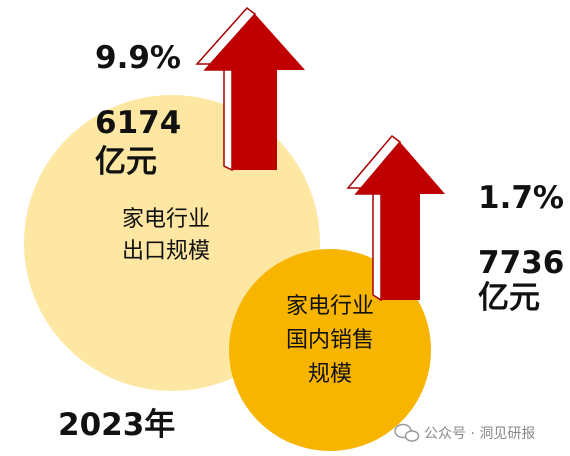 This screenshot has height=456, width=570. I want to click on export-label: 家电行业, so click(166, 219).